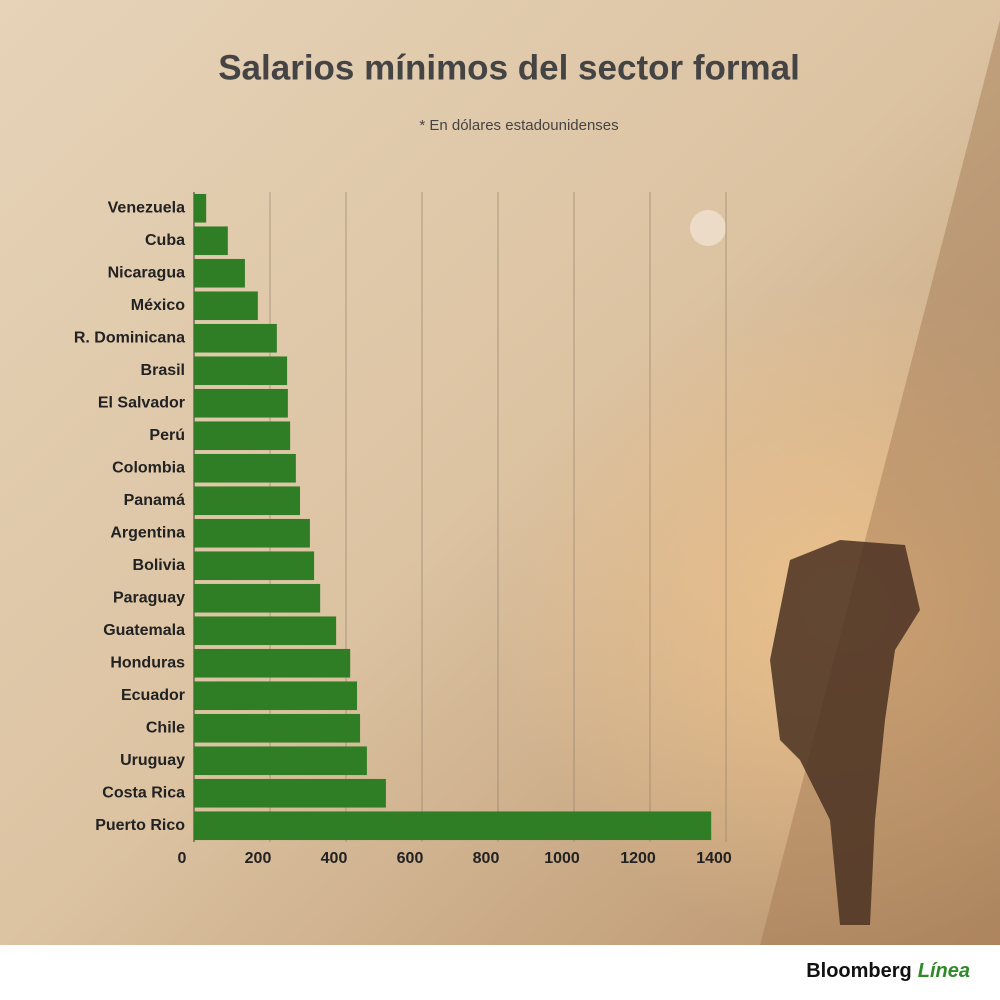 Image resolution: width=1000 pixels, height=1000 pixels. I want to click on worker-silhouette, so click(845, 732).